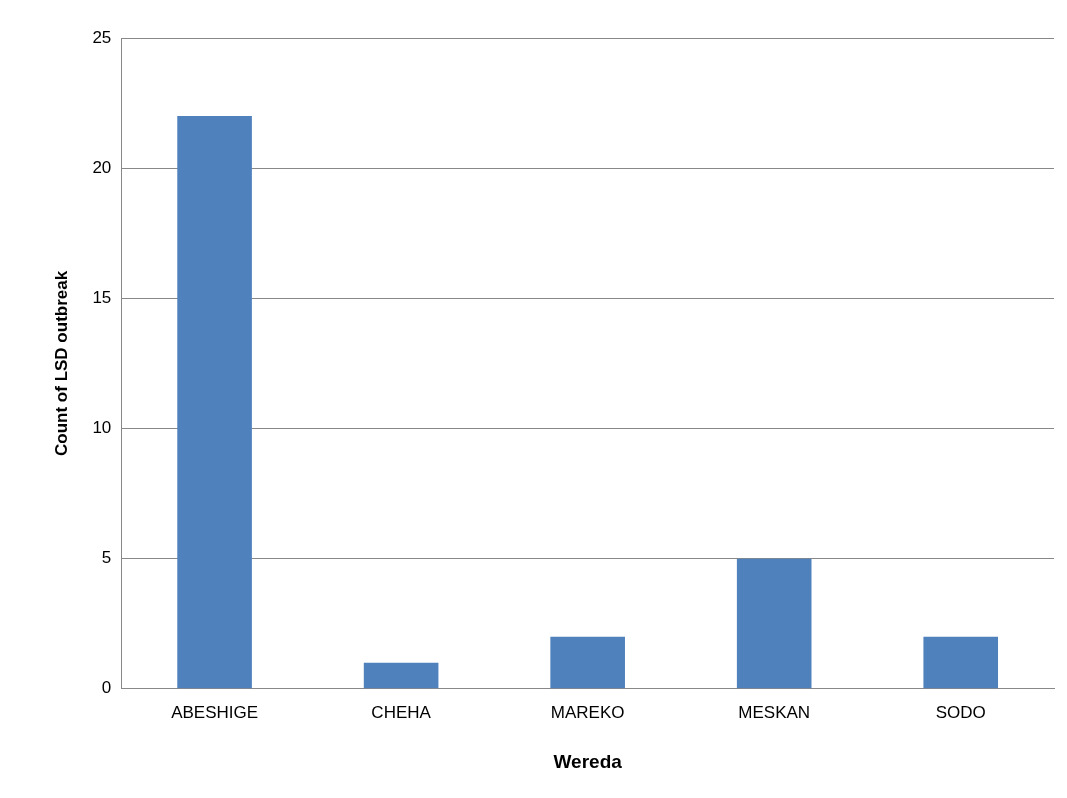 Image resolution: width=1067 pixels, height=798 pixels. Describe the element at coordinates (960, 712) in the screenshot. I see `x-tick-label: SODO` at that location.